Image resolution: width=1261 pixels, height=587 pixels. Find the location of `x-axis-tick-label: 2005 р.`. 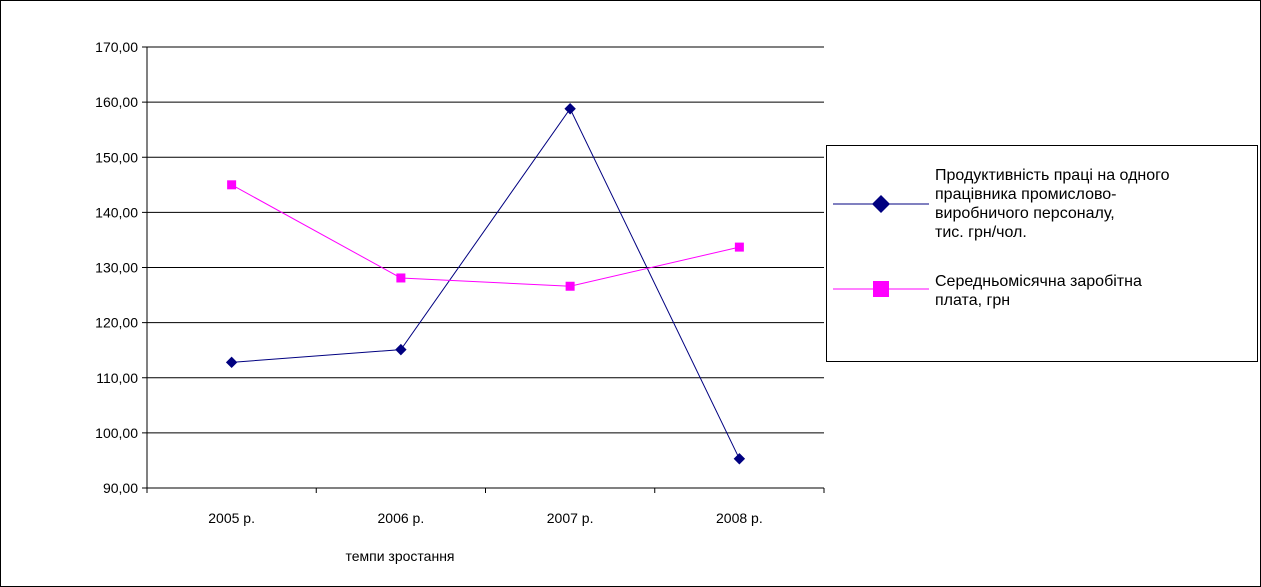

x-axis-tick-label: 2005 р. is located at coordinates (231, 518).